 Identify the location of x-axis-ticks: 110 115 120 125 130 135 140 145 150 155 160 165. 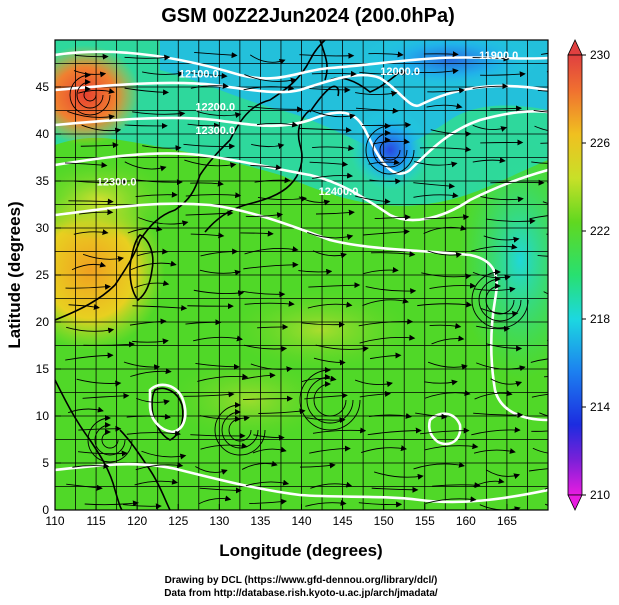
(281, 516).